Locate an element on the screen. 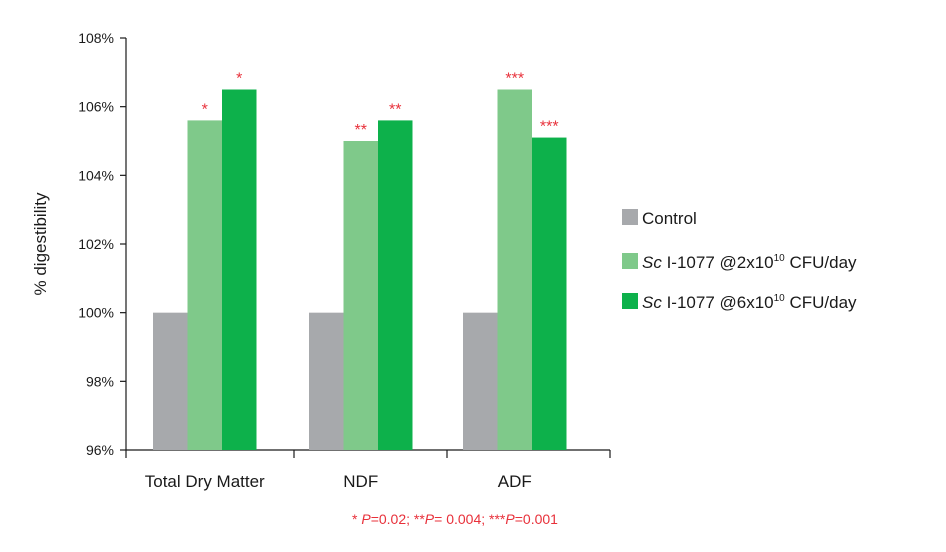 The height and width of the screenshot is (552, 946). significance-footnote: * P=0.02; **P= 0.004; ***P=0.001 is located at coordinates (455, 519).